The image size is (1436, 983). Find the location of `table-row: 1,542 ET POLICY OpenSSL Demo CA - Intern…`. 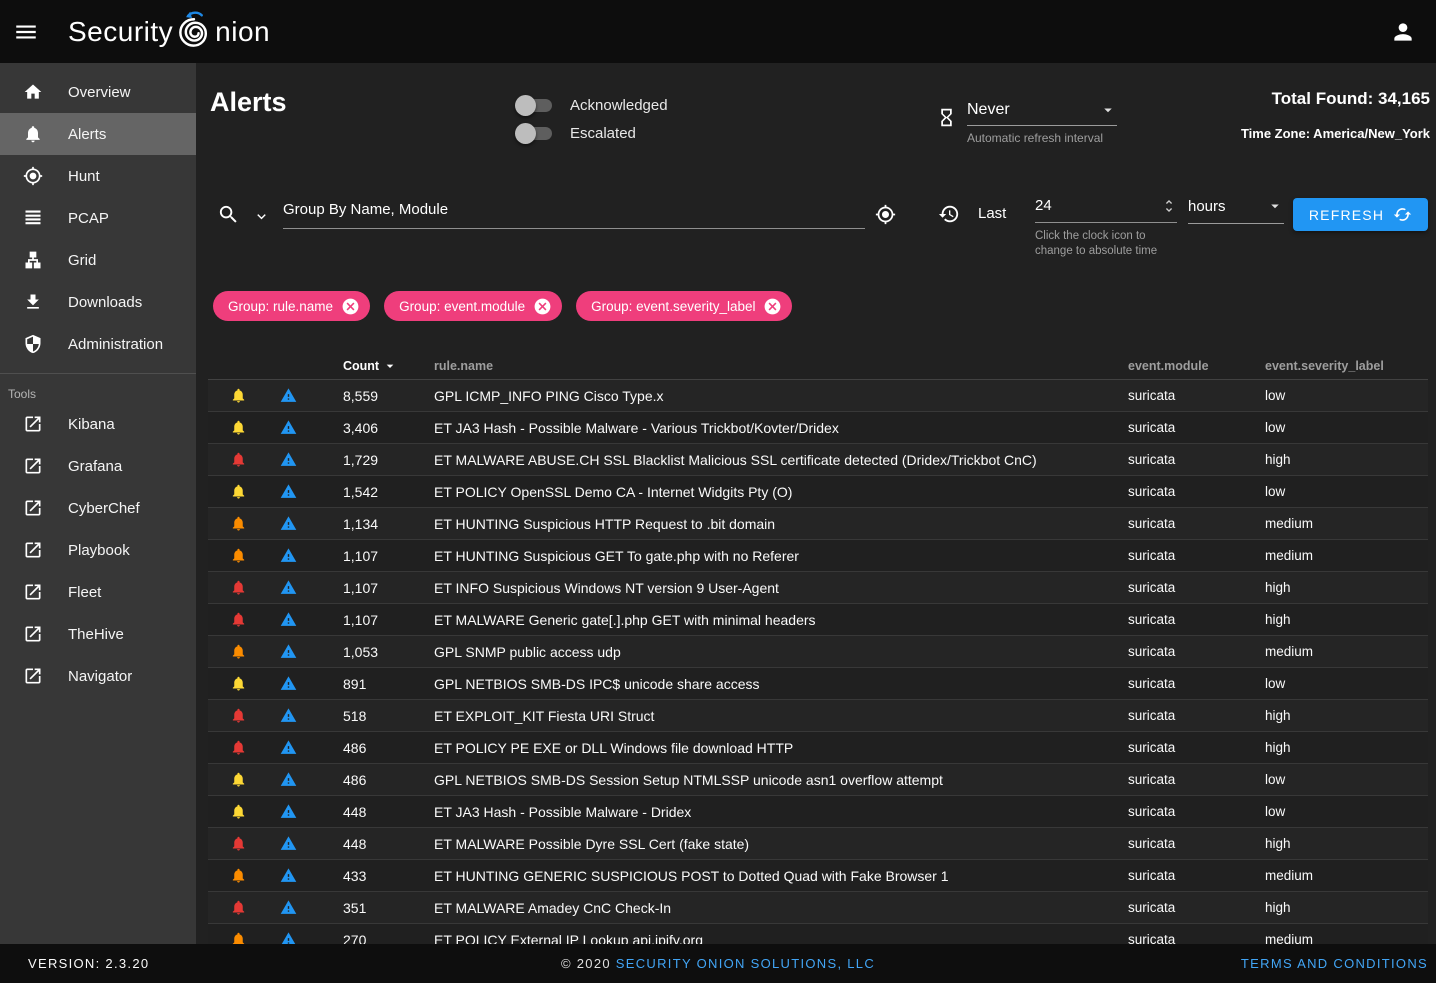

table-row: 1,542 ET POLICY OpenSSL Demo CA - Intern… is located at coordinates (818, 492).